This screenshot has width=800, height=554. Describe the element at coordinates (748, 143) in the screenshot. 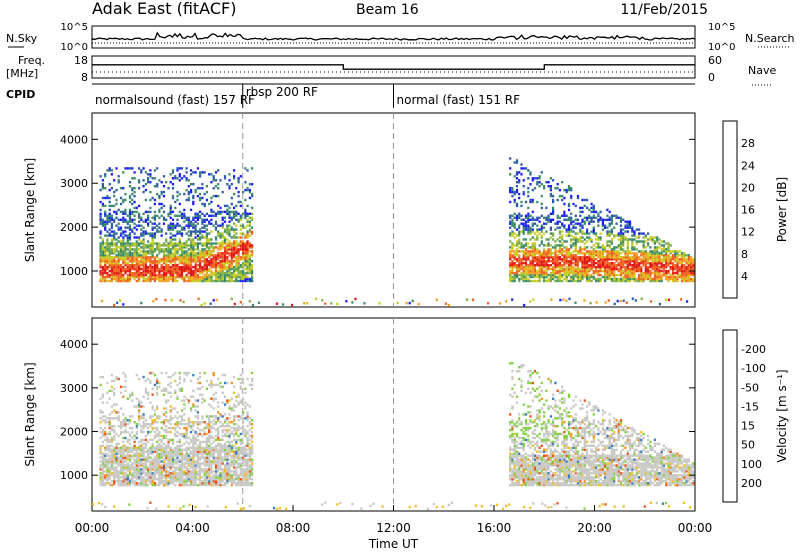

I see `colorbar-tick-label: 28` at that location.